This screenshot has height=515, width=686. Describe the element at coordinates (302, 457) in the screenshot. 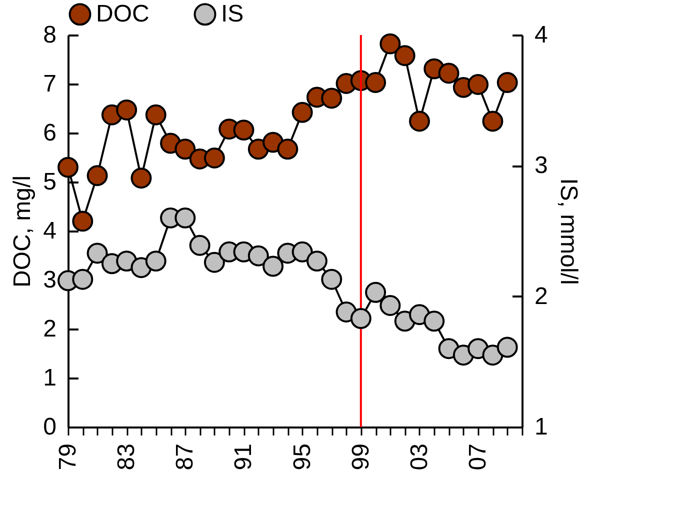

I see `x-tick-label: 95` at that location.